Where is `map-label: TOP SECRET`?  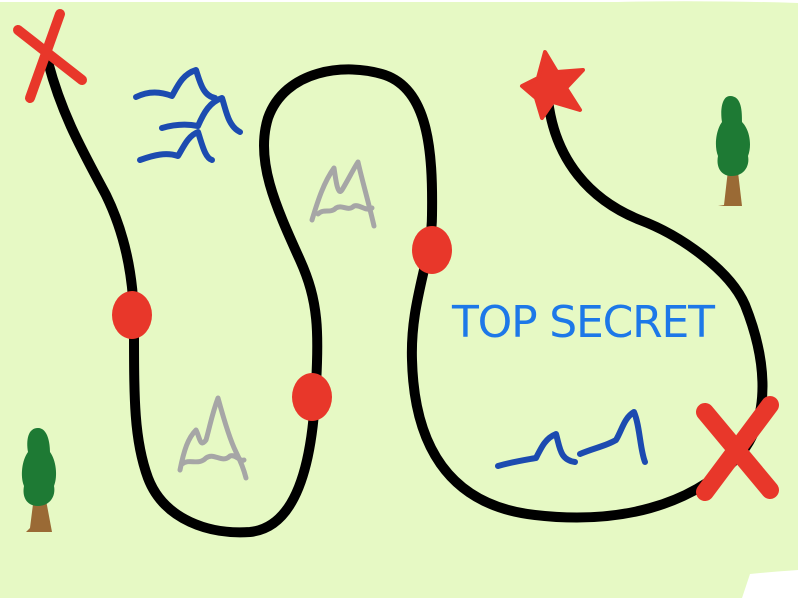 map-label: TOP SECRET is located at coordinates (583, 322).